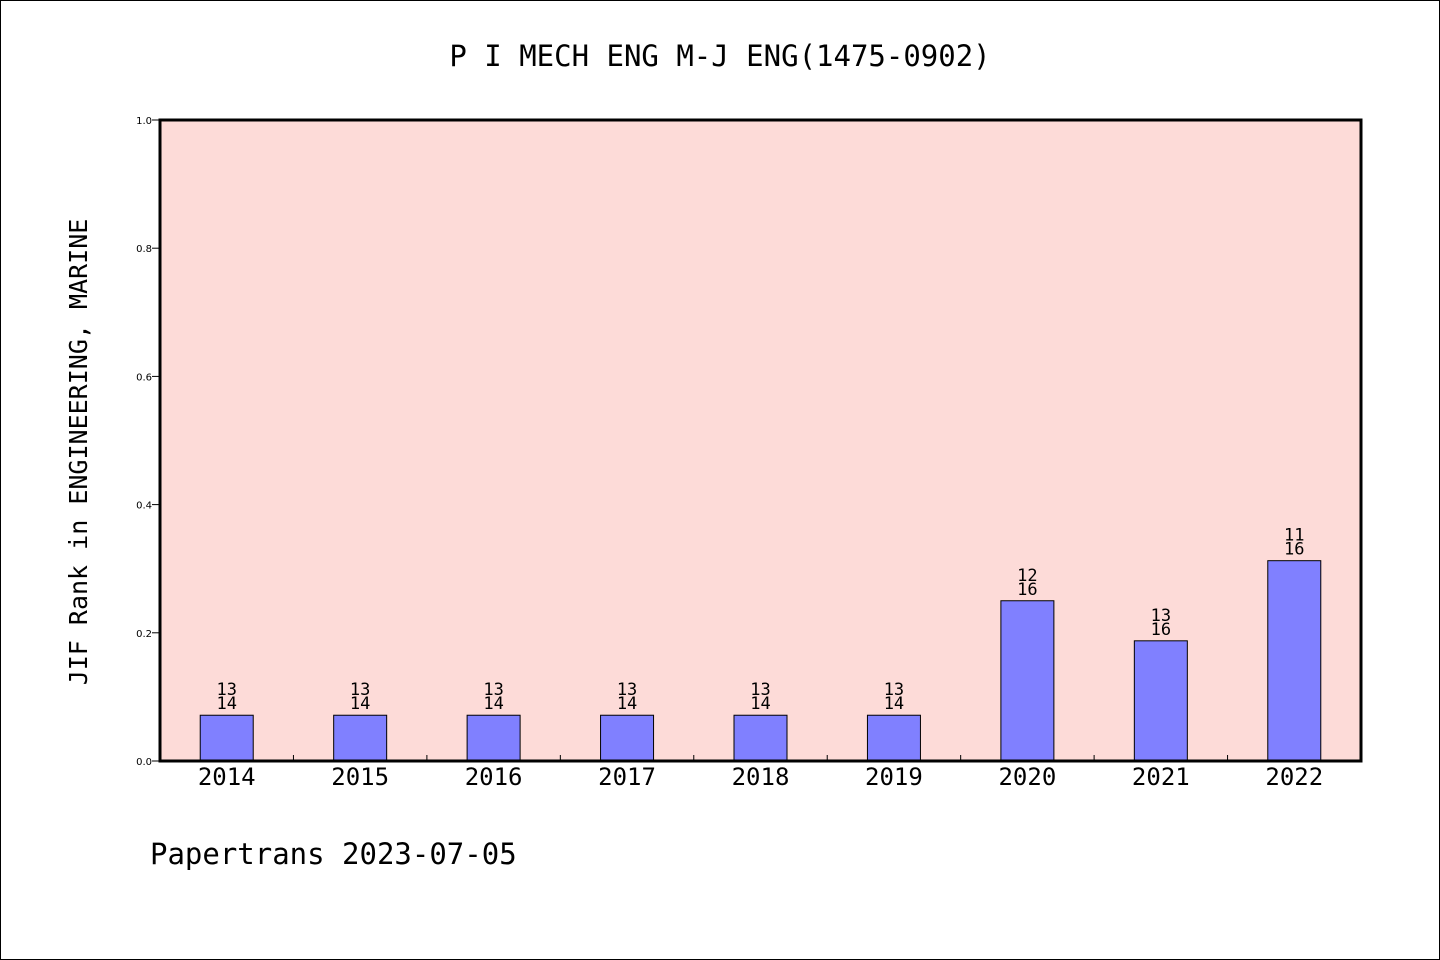 This screenshot has height=960, width=1440. I want to click on x-tick-label: 2022, so click(1294, 777).